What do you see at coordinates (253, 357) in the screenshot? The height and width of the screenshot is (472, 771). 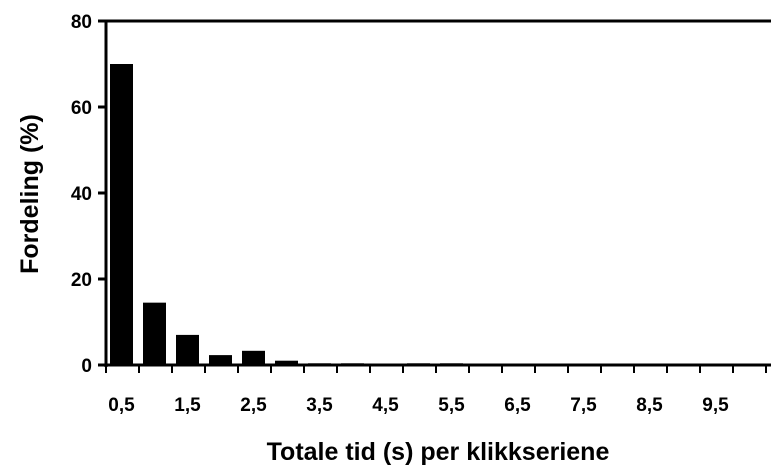 I see `bar-2,5` at bounding box center [253, 357].